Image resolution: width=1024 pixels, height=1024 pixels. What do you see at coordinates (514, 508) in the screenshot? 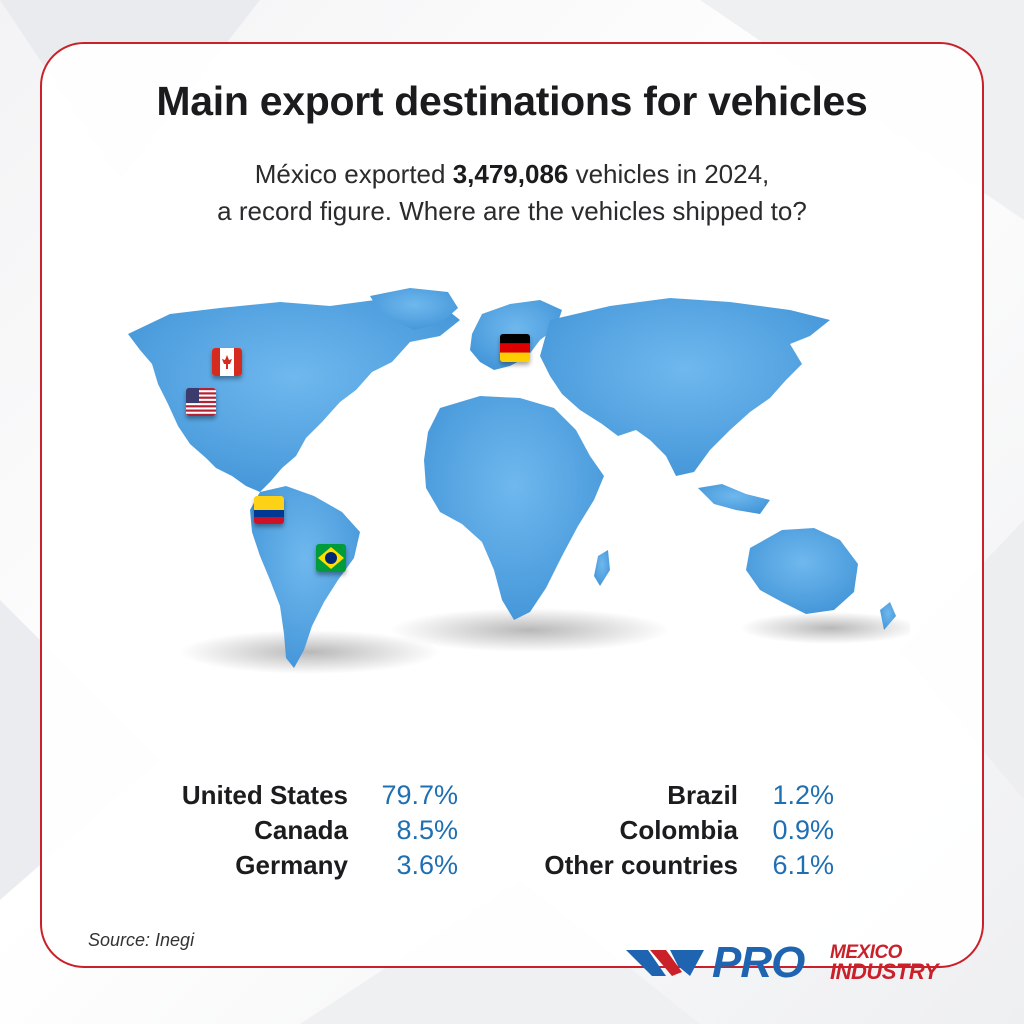
I see `africa` at bounding box center [514, 508].